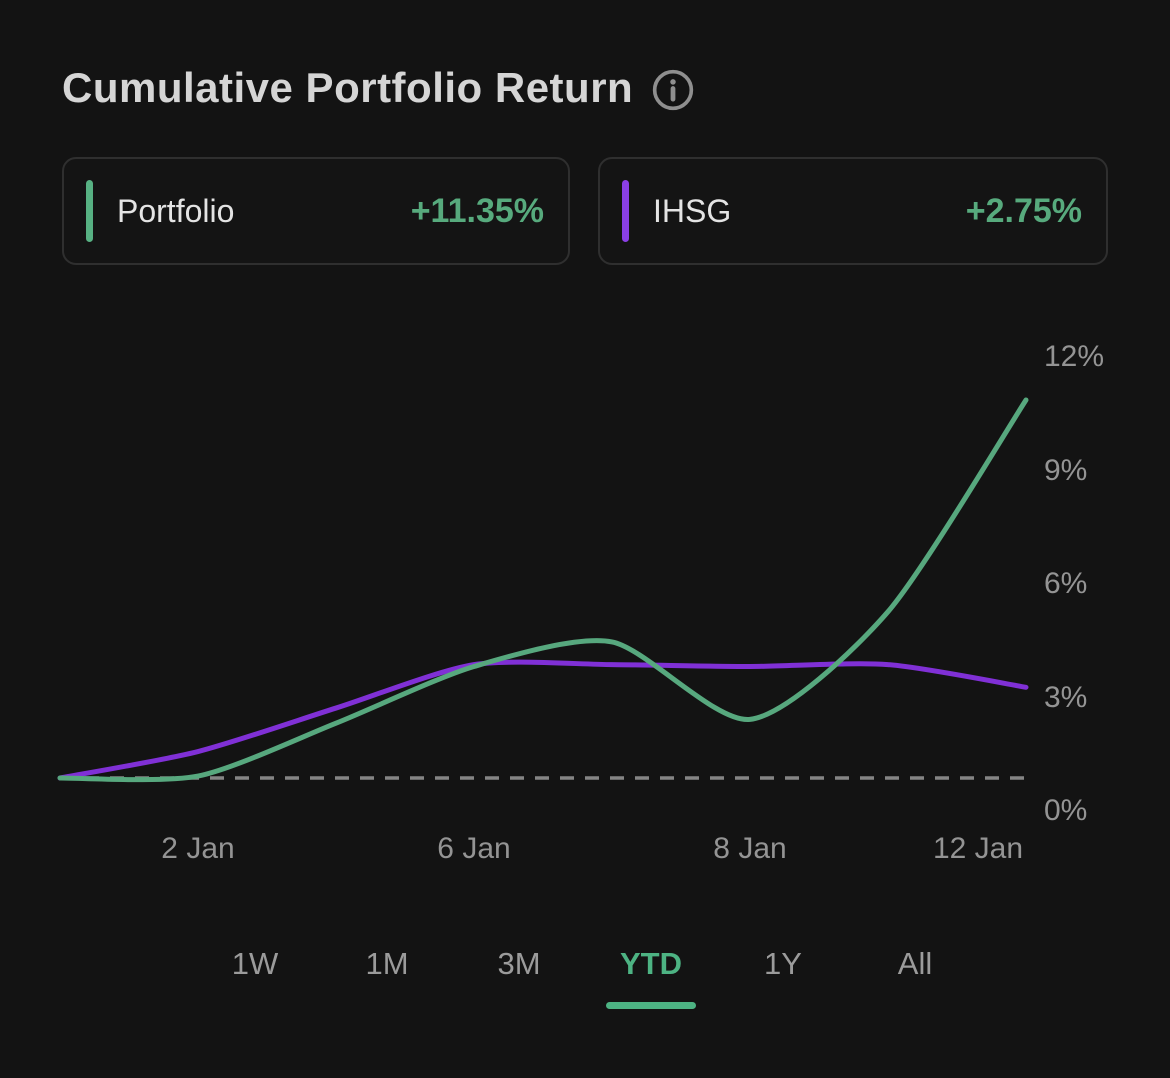 The image size is (1170, 1078). What do you see at coordinates (176, 210) in the screenshot?
I see `portfolio-label: Portfolio` at bounding box center [176, 210].